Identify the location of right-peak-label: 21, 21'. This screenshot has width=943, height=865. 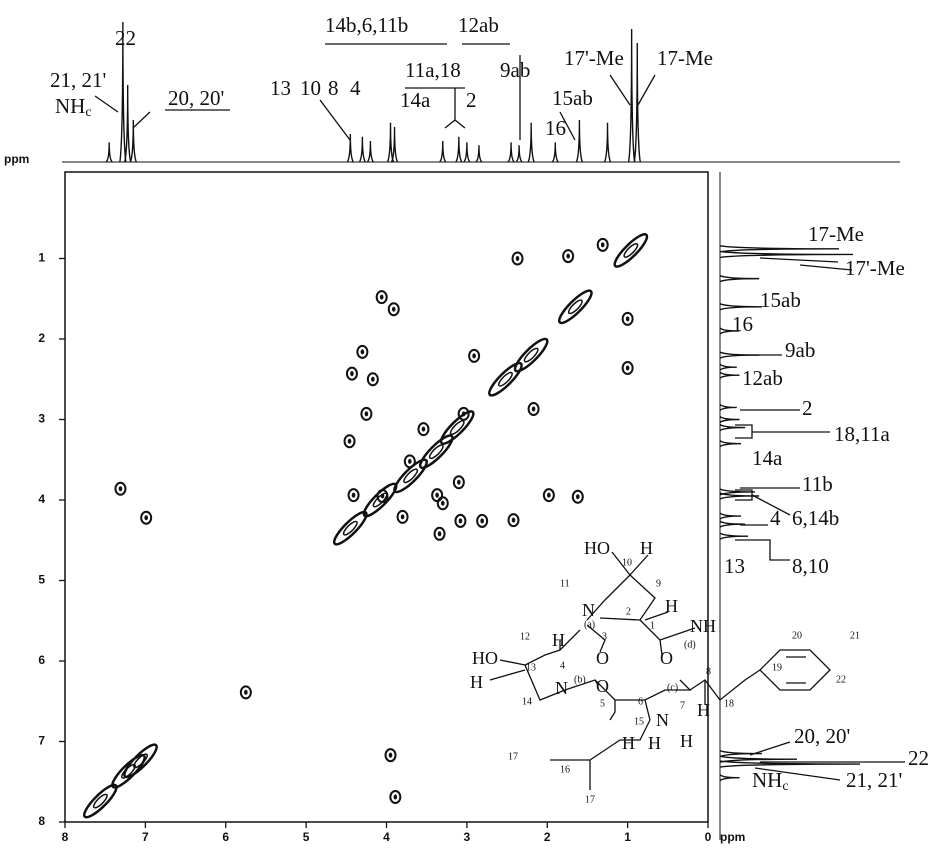
(874, 780).